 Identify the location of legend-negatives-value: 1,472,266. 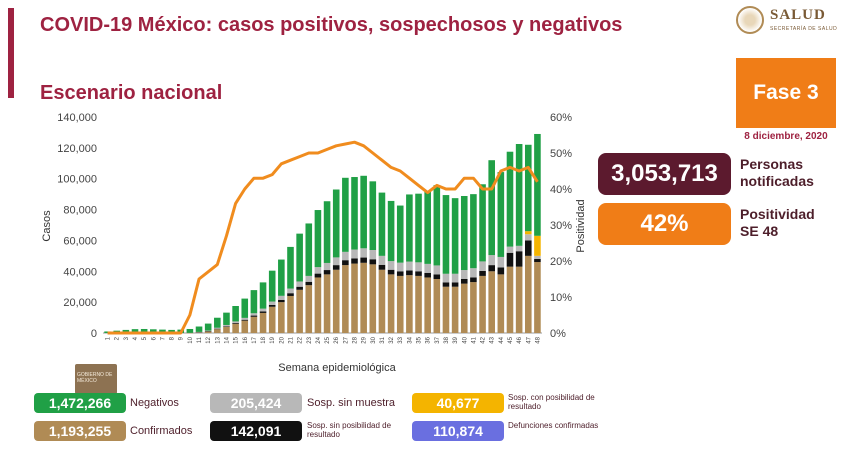
(80, 403).